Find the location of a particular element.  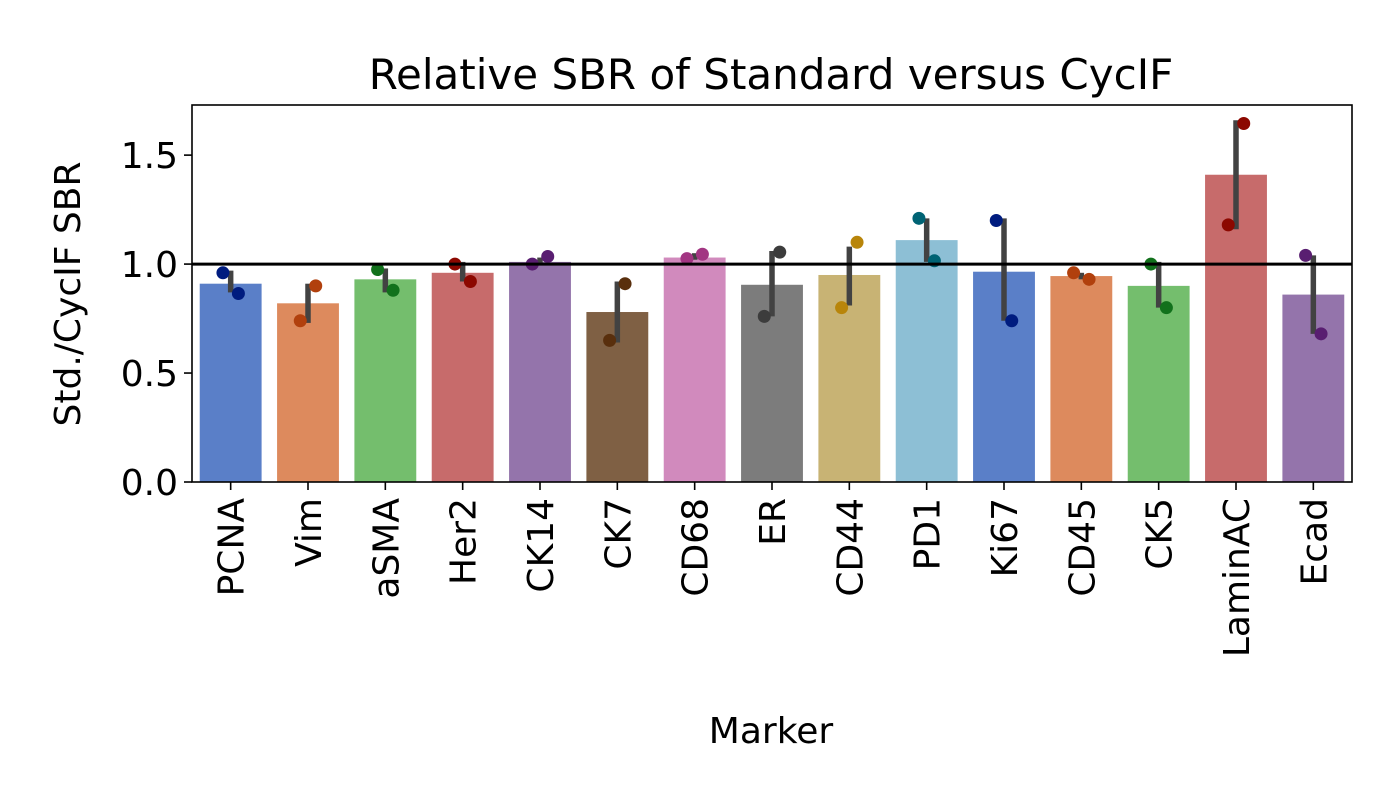

point-laminac-b is located at coordinates (1244, 124).